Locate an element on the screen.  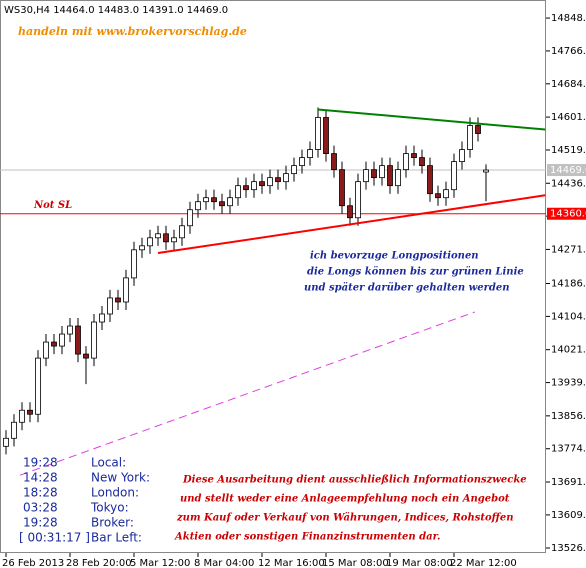
y-tick-label: 13691.0 is located at coordinates (568, 482).